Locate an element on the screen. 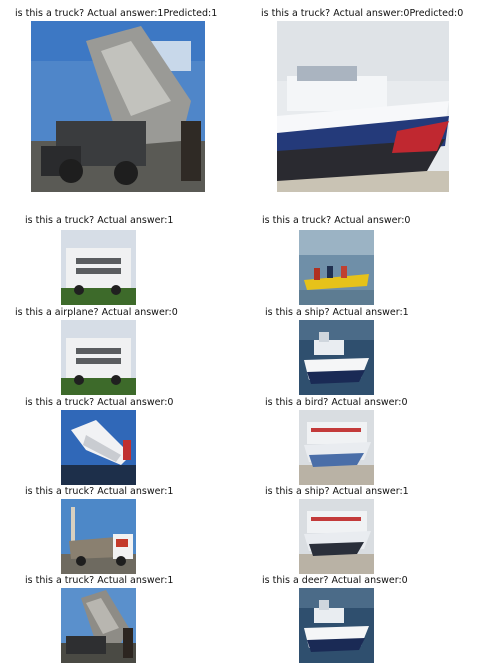 The width and height of the screenshot is (485, 670). truck-van-image is located at coordinates (98, 267).